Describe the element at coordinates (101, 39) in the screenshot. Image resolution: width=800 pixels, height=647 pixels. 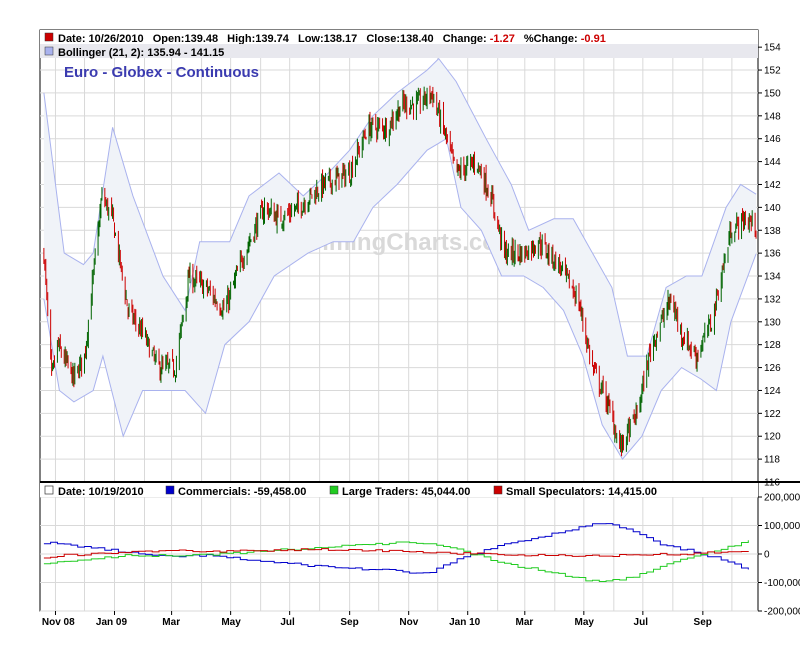
I see `legend-date: Date: 10/26/2010` at that location.